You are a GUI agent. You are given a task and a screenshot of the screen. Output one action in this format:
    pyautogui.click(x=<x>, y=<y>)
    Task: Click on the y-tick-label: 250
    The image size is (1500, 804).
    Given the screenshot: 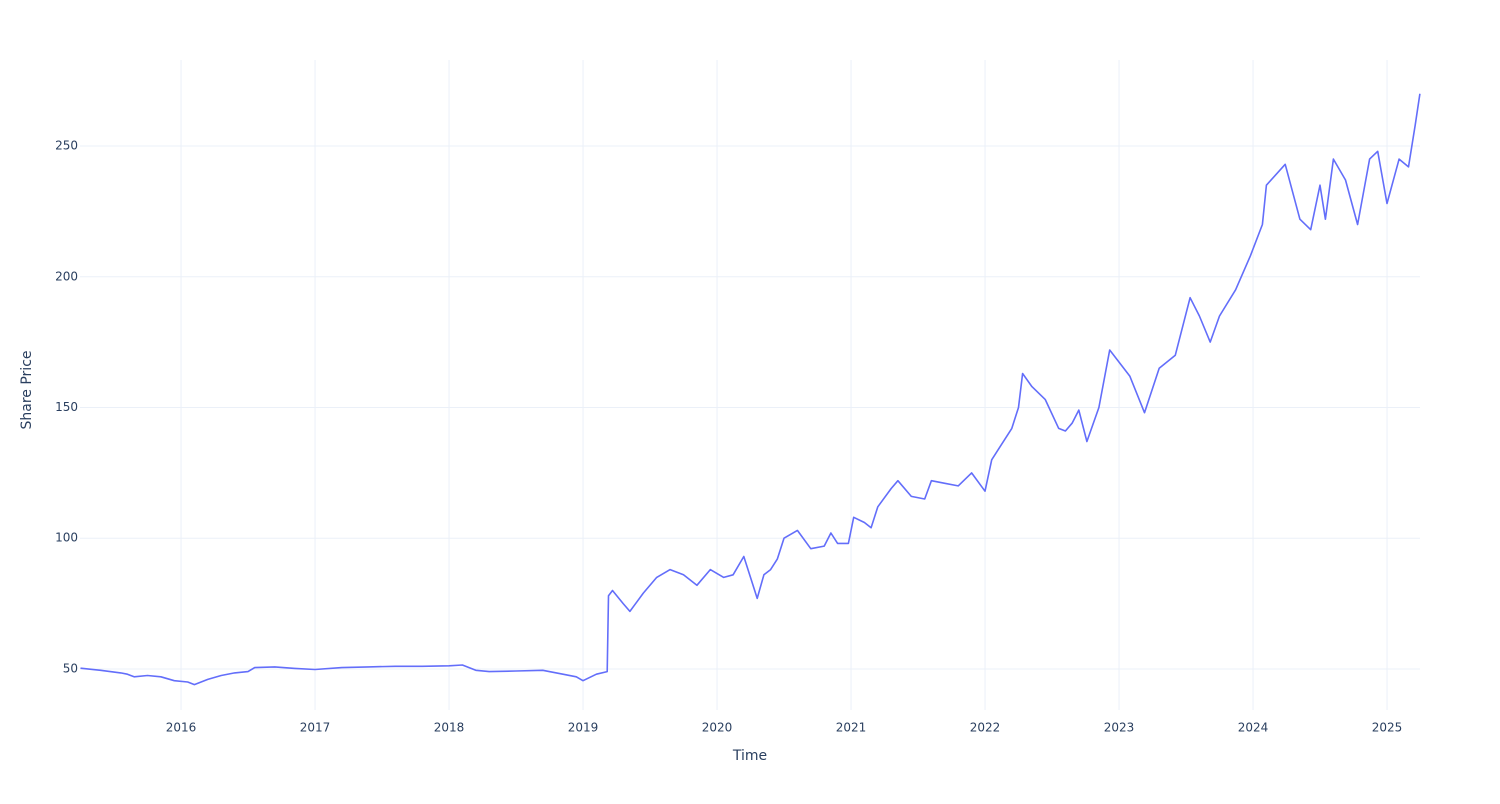 What is the action you would take?
    pyautogui.click(x=66, y=146)
    